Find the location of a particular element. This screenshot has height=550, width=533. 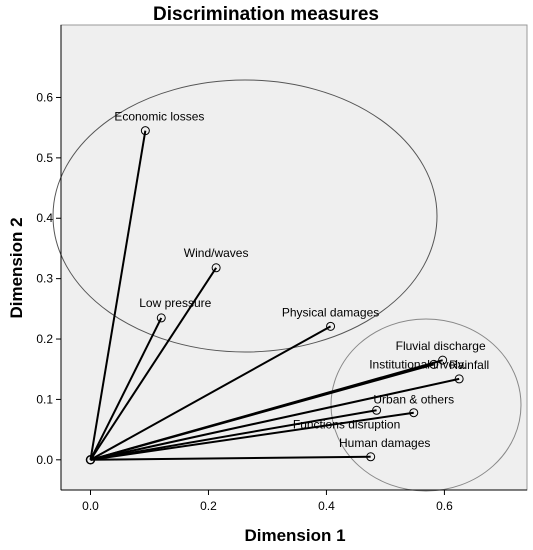

point-label: Low pressure is located at coordinates (175, 303).